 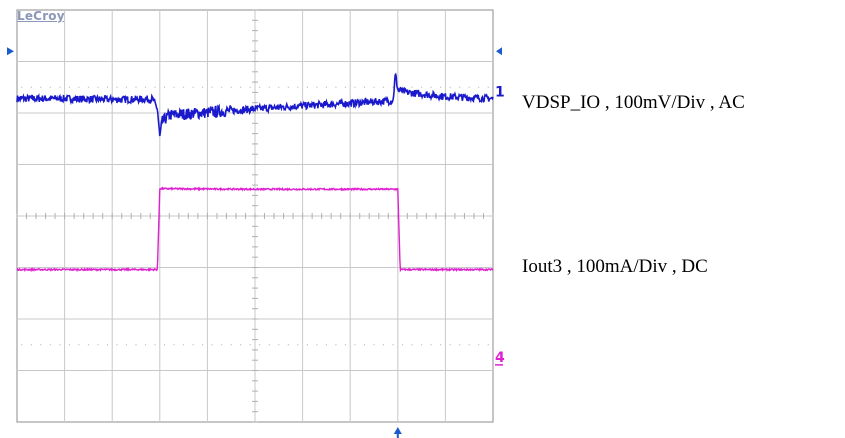 What do you see at coordinates (255, 104) in the screenshot?
I see `ch1-trace` at bounding box center [255, 104].